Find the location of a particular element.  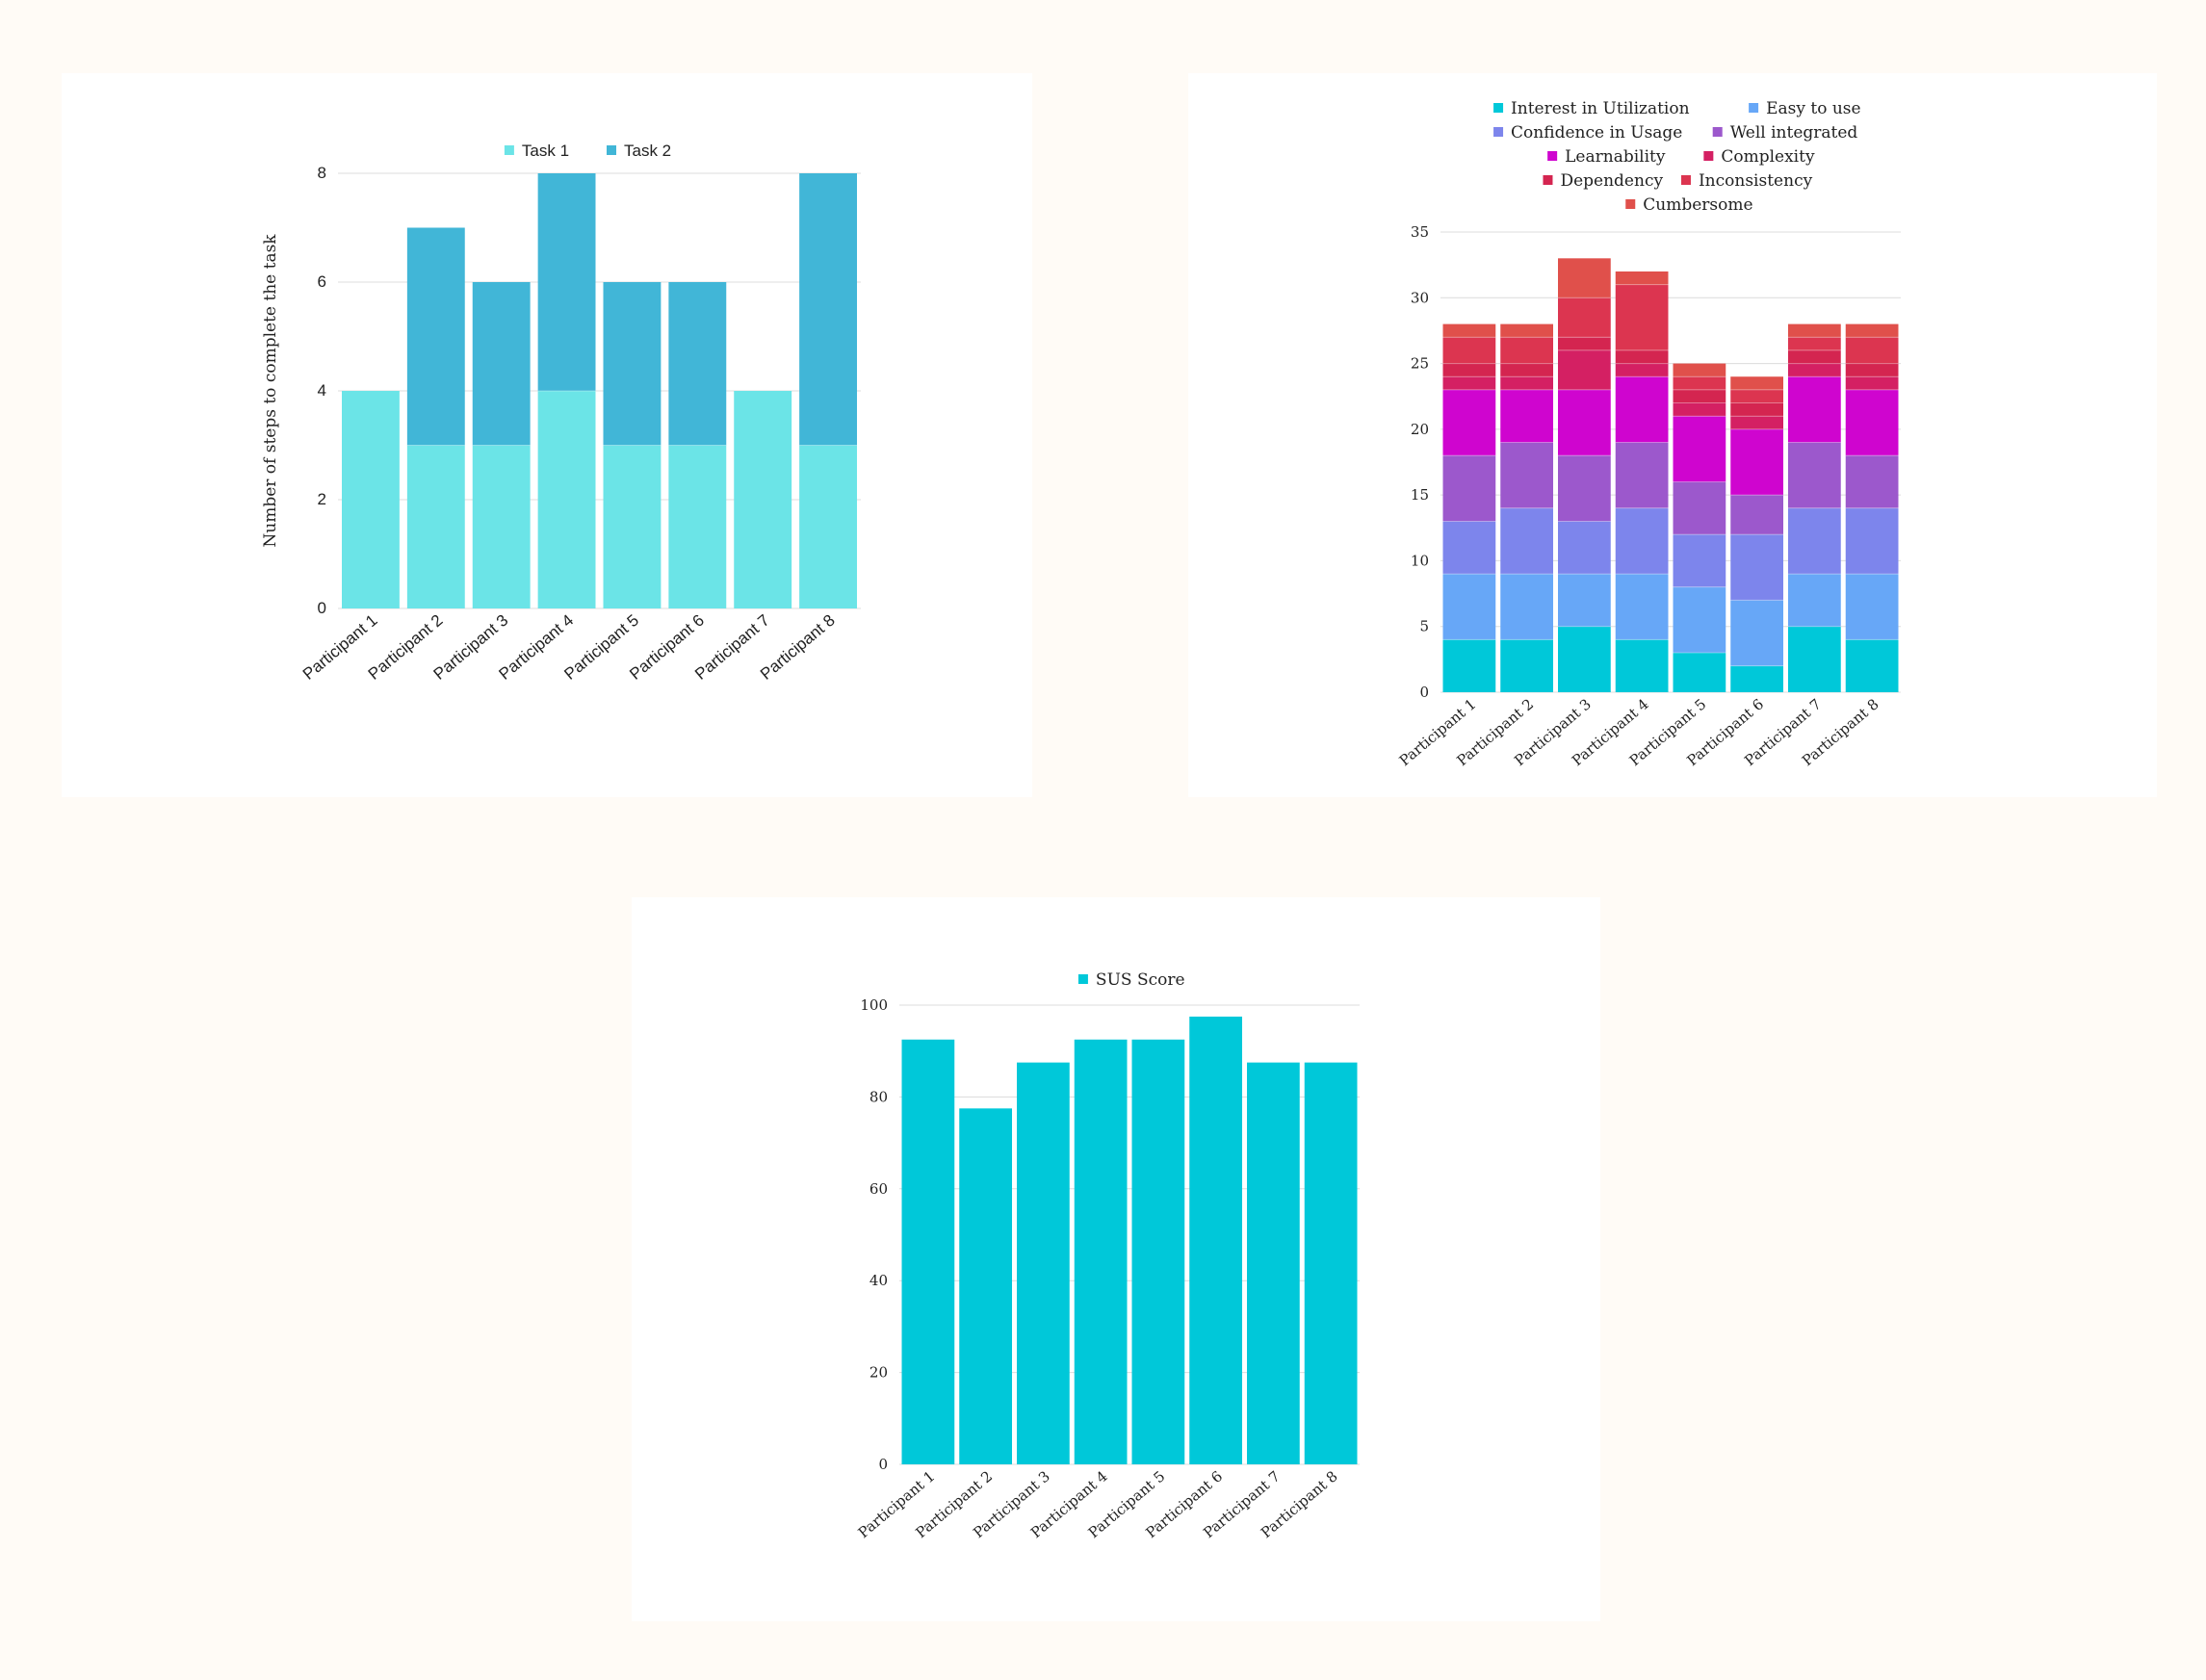

y-tick-label: 80 is located at coordinates (878, 1097).